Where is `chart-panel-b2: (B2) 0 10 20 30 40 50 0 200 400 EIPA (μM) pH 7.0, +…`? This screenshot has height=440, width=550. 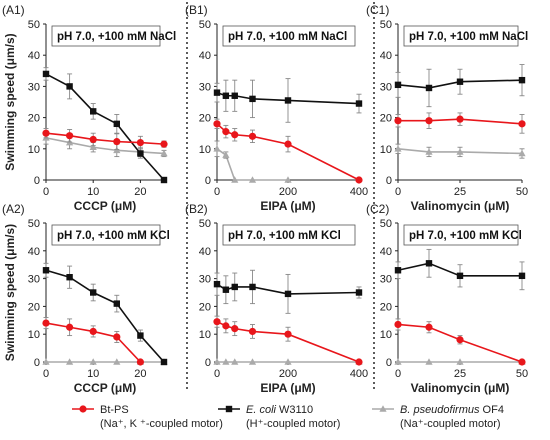 chart-panel-b2: (B2) 0 10 20 30 40 50 0 200 400 EIPA (μM) pH 7.0, +… is located at coordinates (276, 298).